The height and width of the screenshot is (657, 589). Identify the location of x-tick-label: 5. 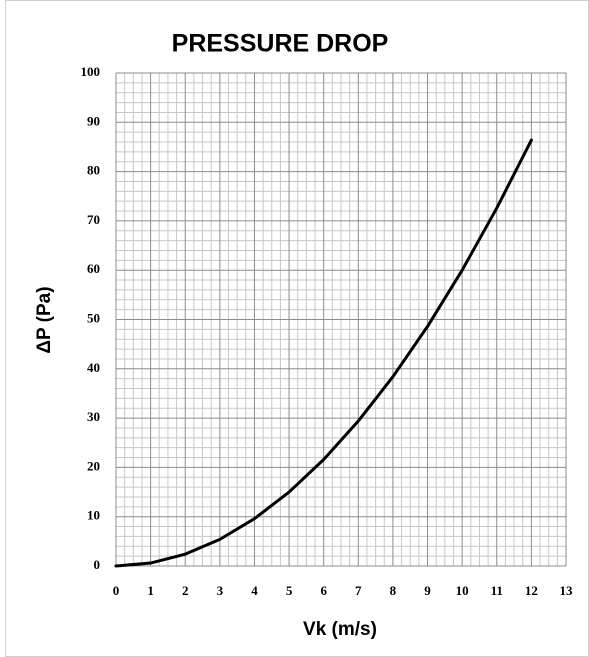
(289, 590).